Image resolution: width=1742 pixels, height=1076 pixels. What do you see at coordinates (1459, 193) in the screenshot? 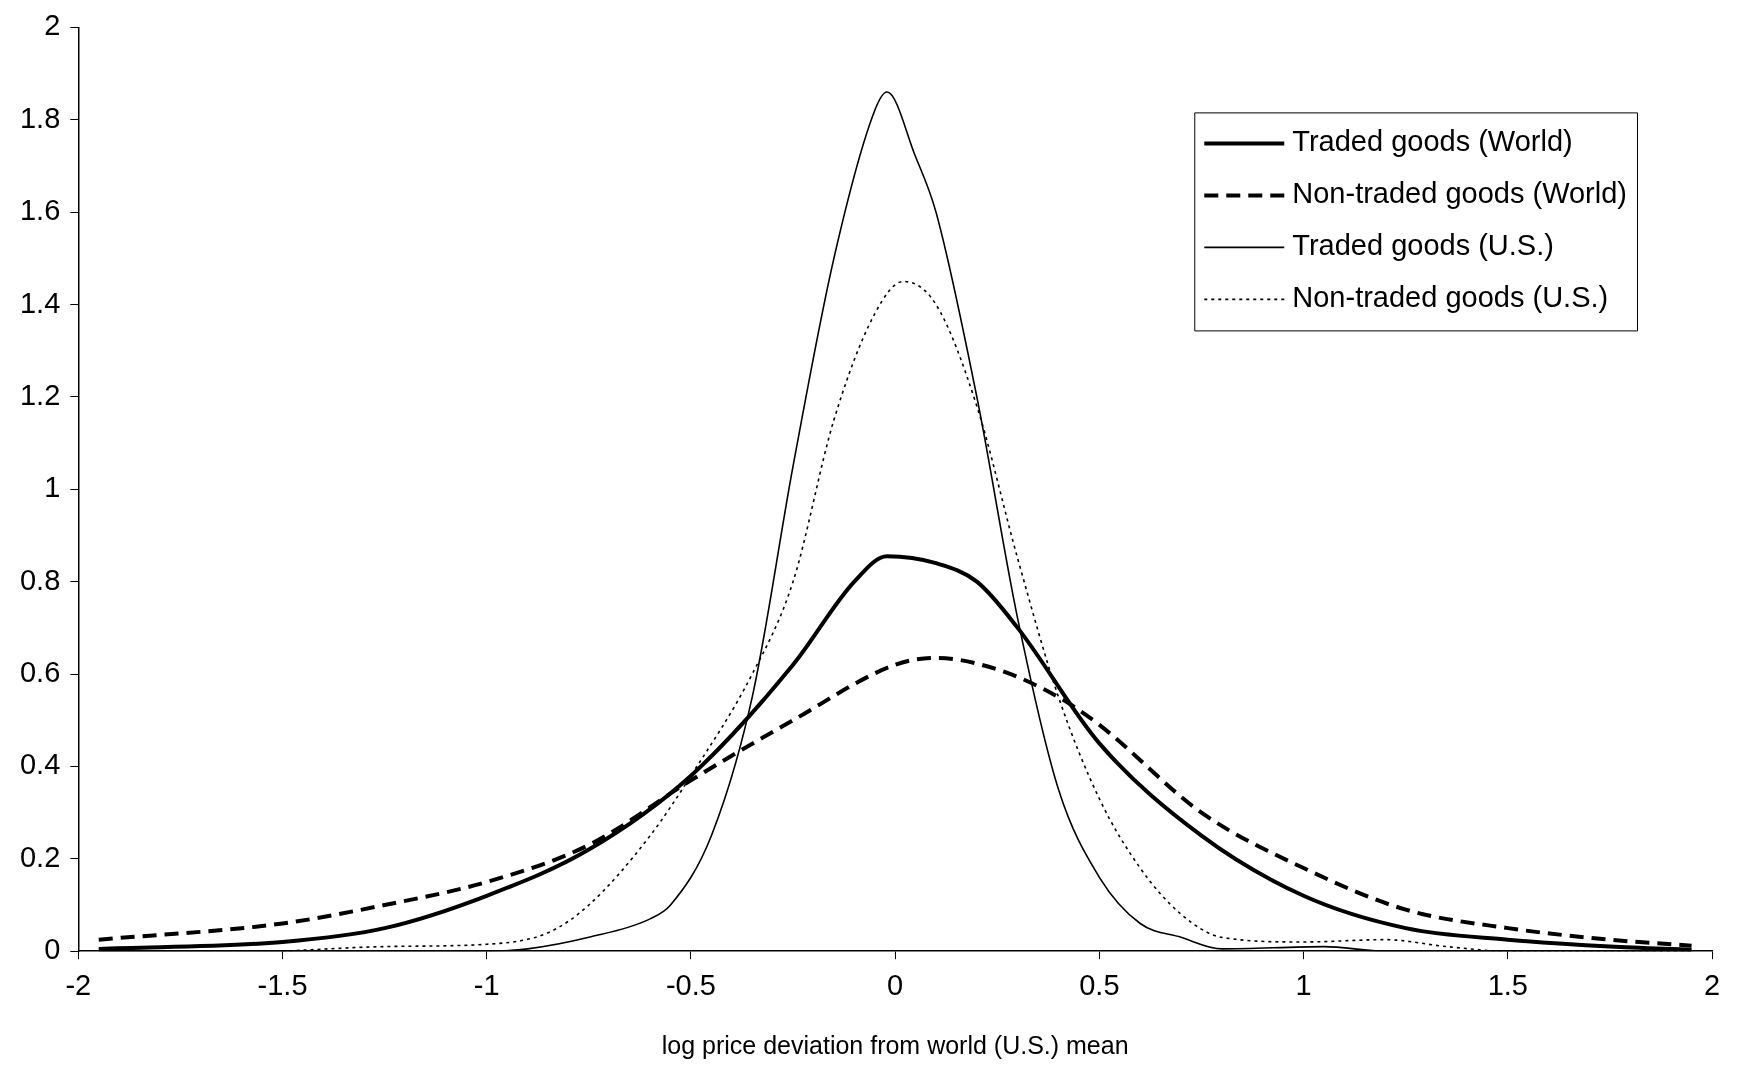
I see `legend-label: Non-traded goods (World)` at bounding box center [1459, 193].